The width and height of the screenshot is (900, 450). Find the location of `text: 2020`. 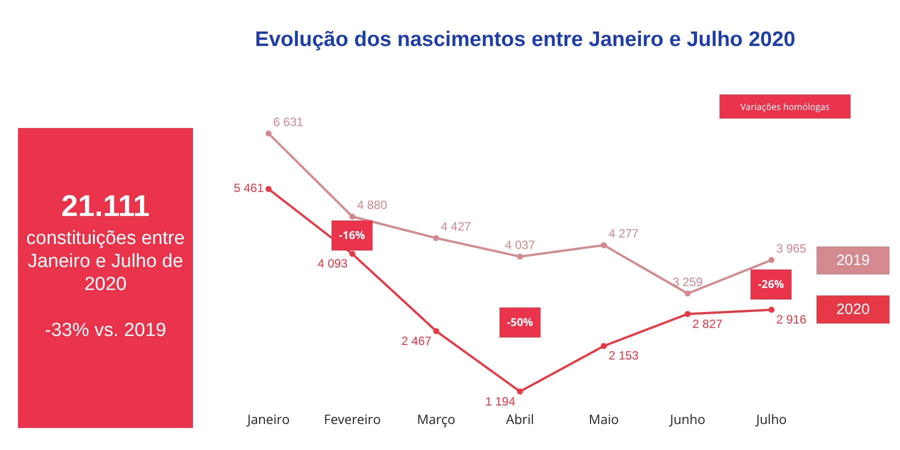

text: 2020 is located at coordinates (853, 309).